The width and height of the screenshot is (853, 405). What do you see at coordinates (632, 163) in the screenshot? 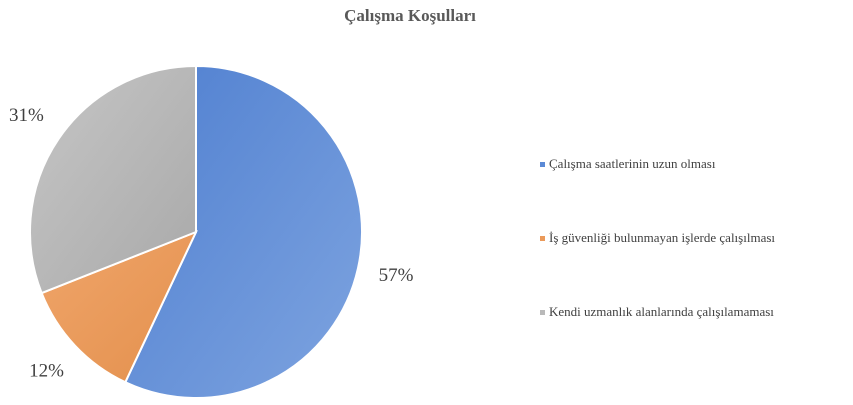
I see `legend-label: Çalışma saatlerinin uzun olması` at bounding box center [632, 163].